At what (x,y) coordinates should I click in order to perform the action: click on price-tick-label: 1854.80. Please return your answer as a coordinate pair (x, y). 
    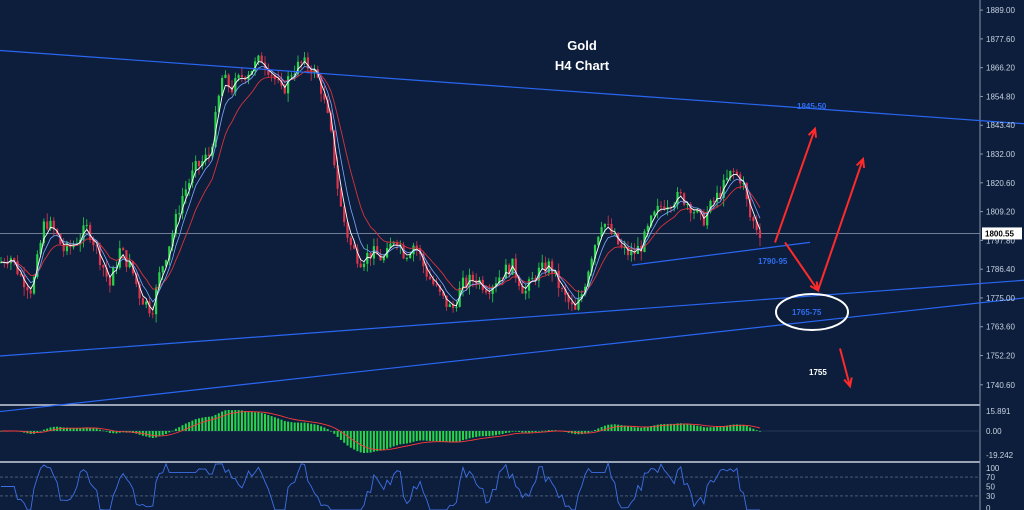
    Looking at the image, I should click on (1000, 96).